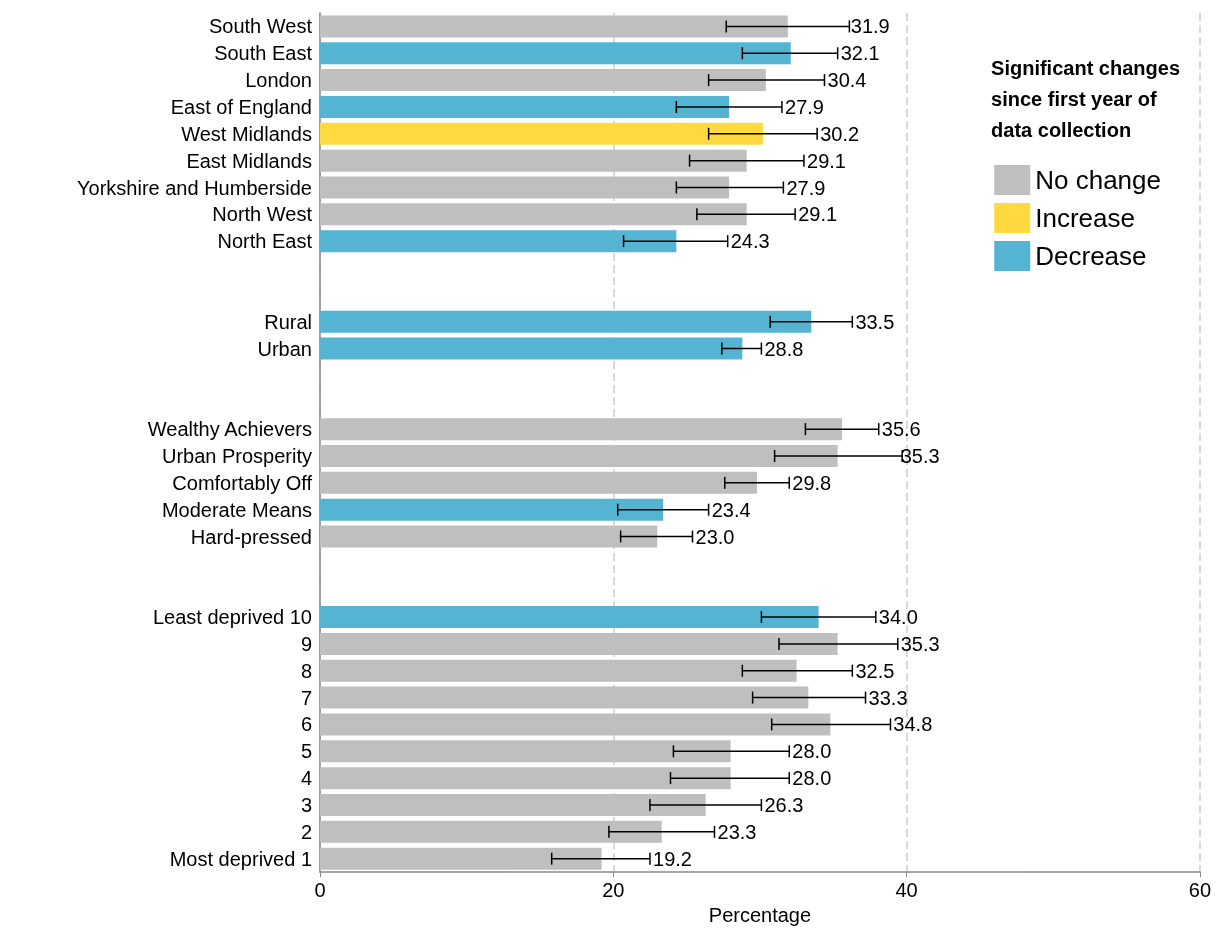  What do you see at coordinates (613, 890) in the screenshot?
I see `x-tick-label: 20` at bounding box center [613, 890].